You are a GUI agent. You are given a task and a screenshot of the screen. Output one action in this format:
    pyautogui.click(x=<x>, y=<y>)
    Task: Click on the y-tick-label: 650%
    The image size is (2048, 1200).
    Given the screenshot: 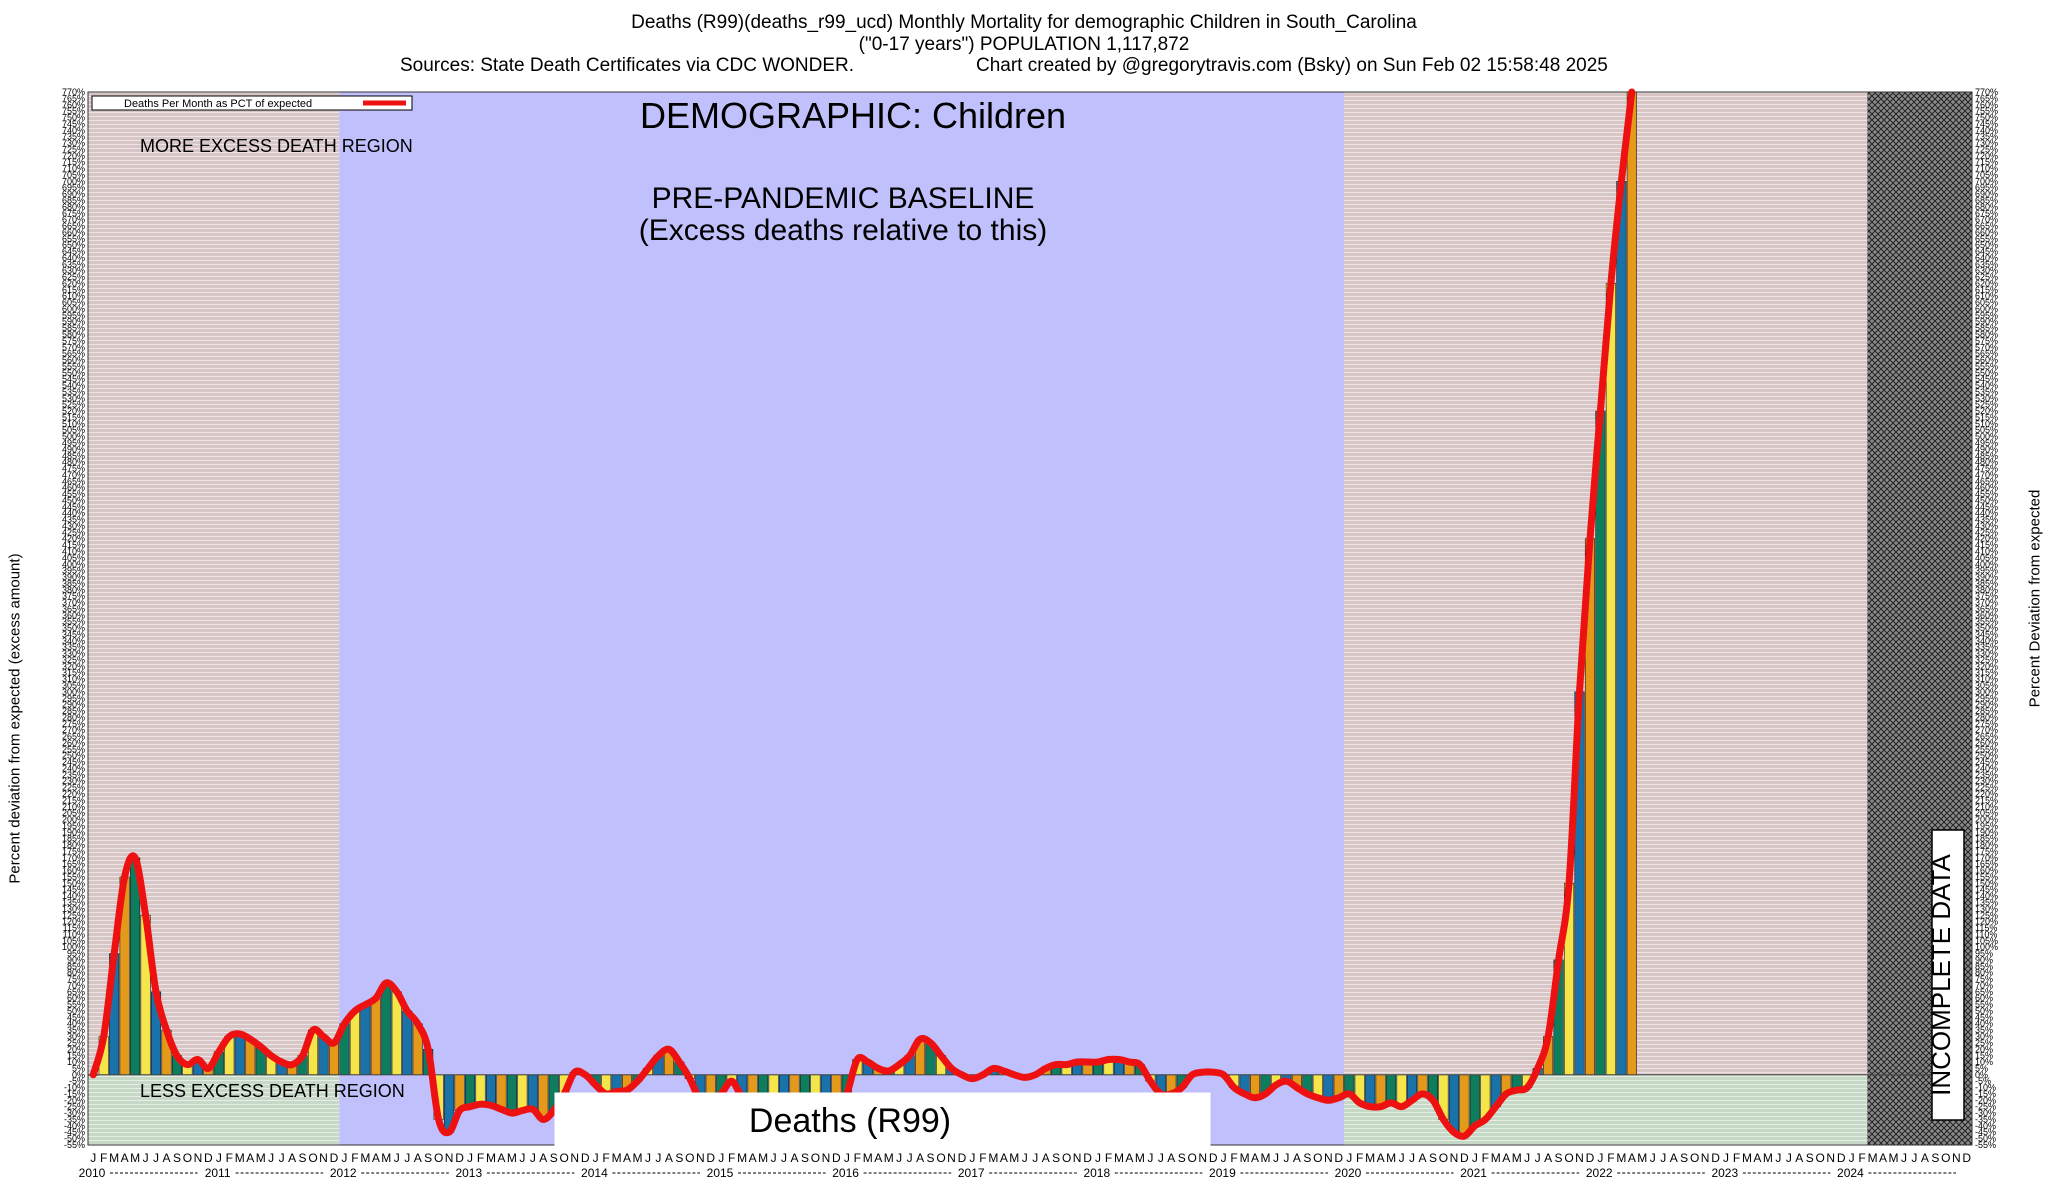 What is the action you would take?
    pyautogui.click(x=73, y=245)
    